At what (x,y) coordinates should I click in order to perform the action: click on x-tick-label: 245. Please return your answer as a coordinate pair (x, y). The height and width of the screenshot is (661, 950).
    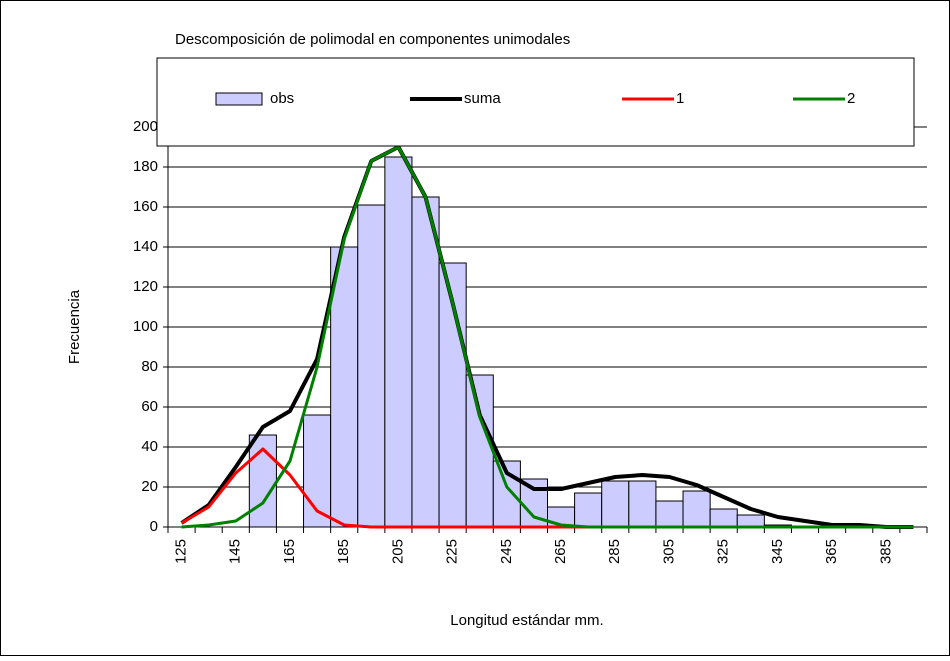
    Looking at the image, I should click on (506, 551).